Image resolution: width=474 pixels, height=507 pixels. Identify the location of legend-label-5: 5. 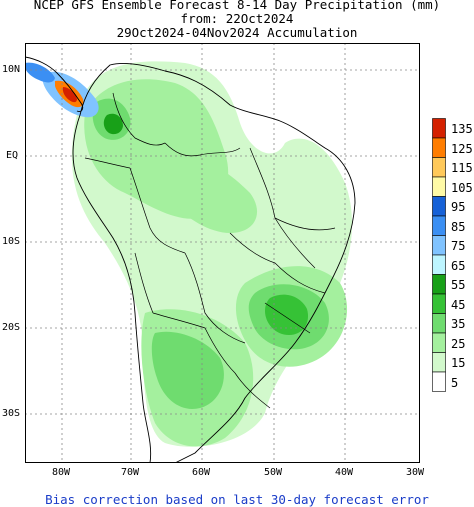
(455, 382).